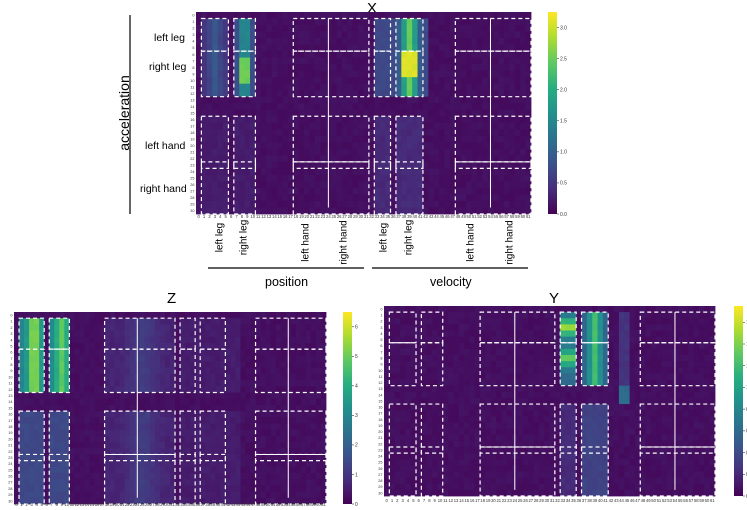  I want to click on x-tick-label: 42, so click(228, 504).